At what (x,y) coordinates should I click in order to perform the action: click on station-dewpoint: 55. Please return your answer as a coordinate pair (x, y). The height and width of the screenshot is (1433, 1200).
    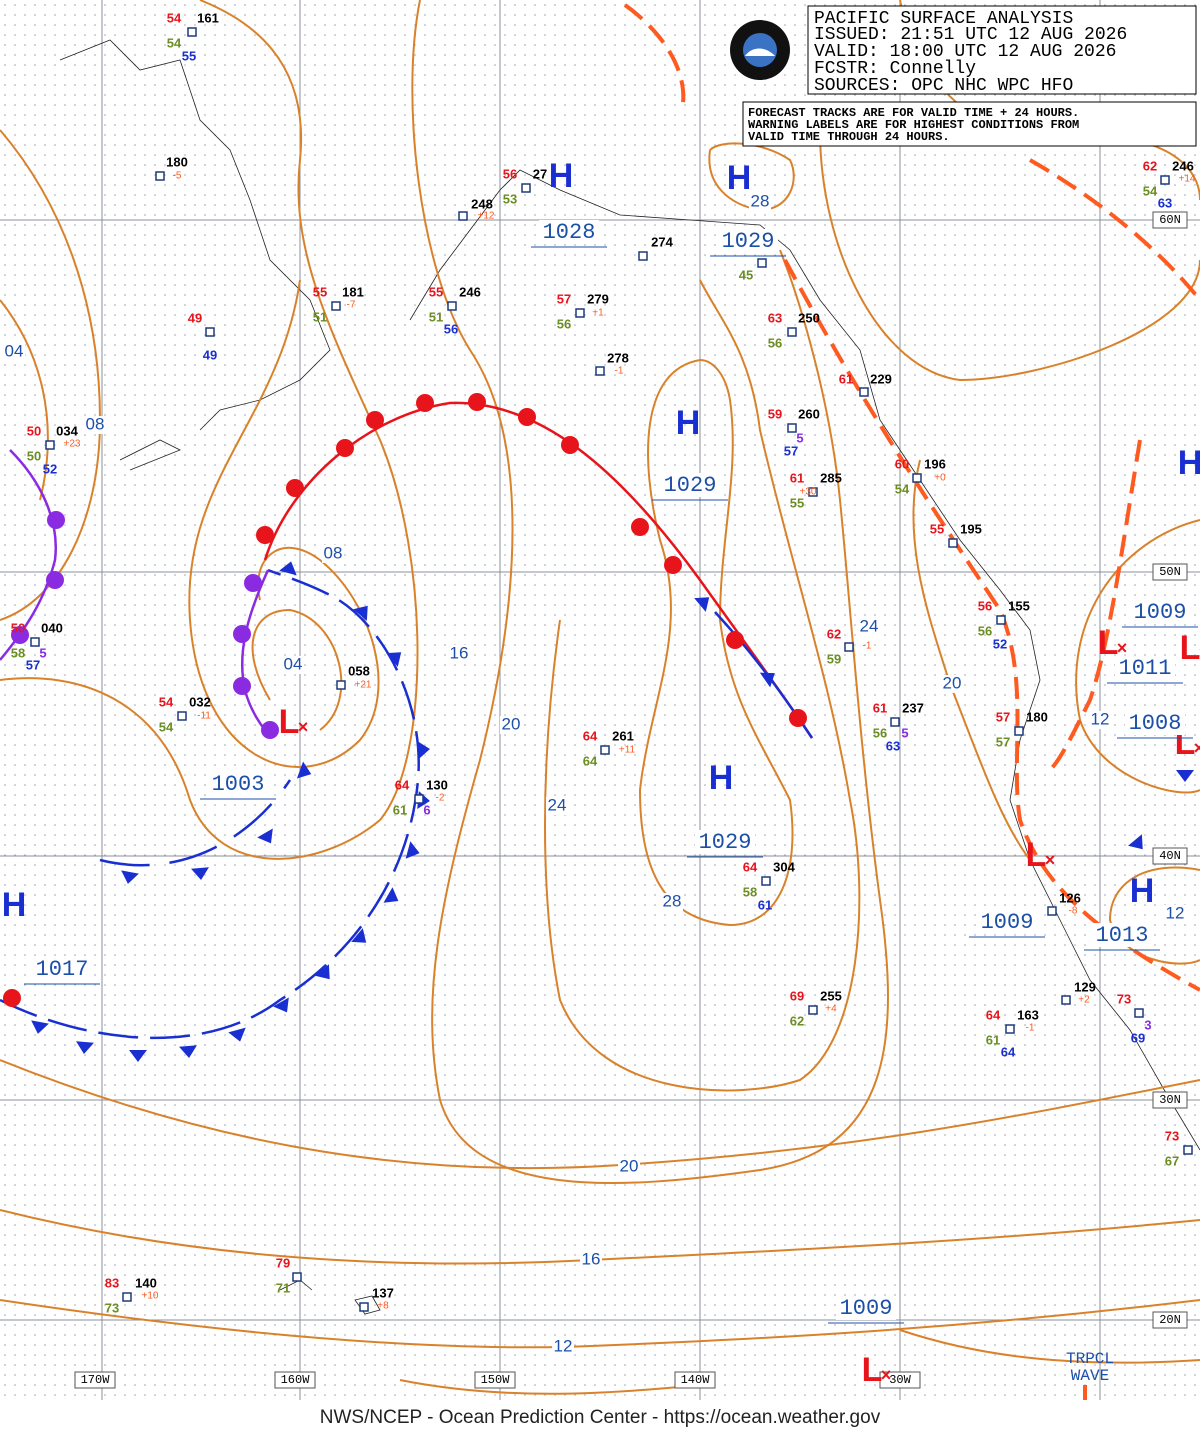
    Looking at the image, I should click on (797, 502).